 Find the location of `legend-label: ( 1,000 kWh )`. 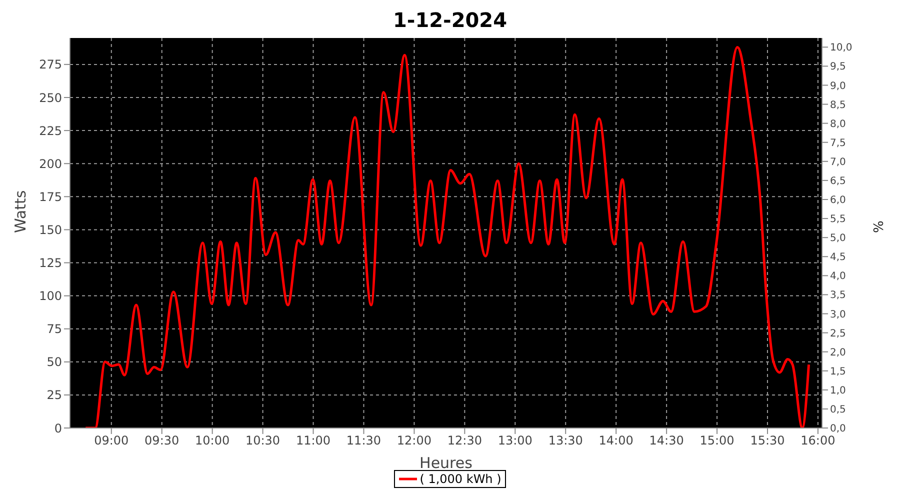

legend-label: ( 1,000 kWh ) is located at coordinates (461, 479).